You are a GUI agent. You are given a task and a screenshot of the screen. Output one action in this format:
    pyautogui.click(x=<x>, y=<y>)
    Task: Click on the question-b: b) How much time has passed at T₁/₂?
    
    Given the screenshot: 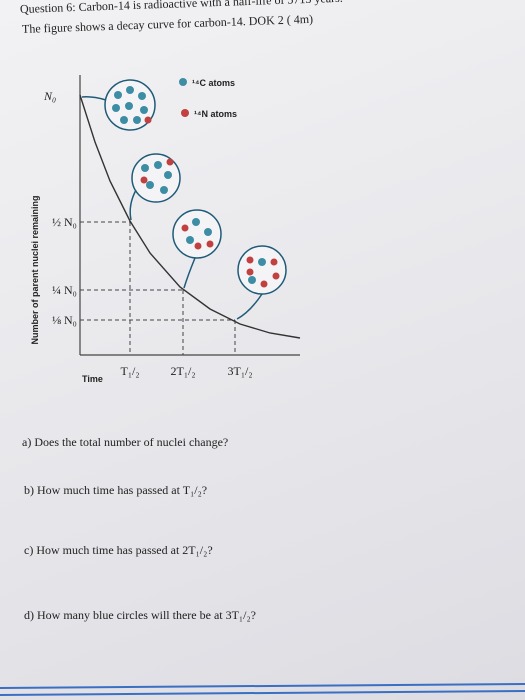 What is the action you would take?
    pyautogui.click(x=116, y=490)
    